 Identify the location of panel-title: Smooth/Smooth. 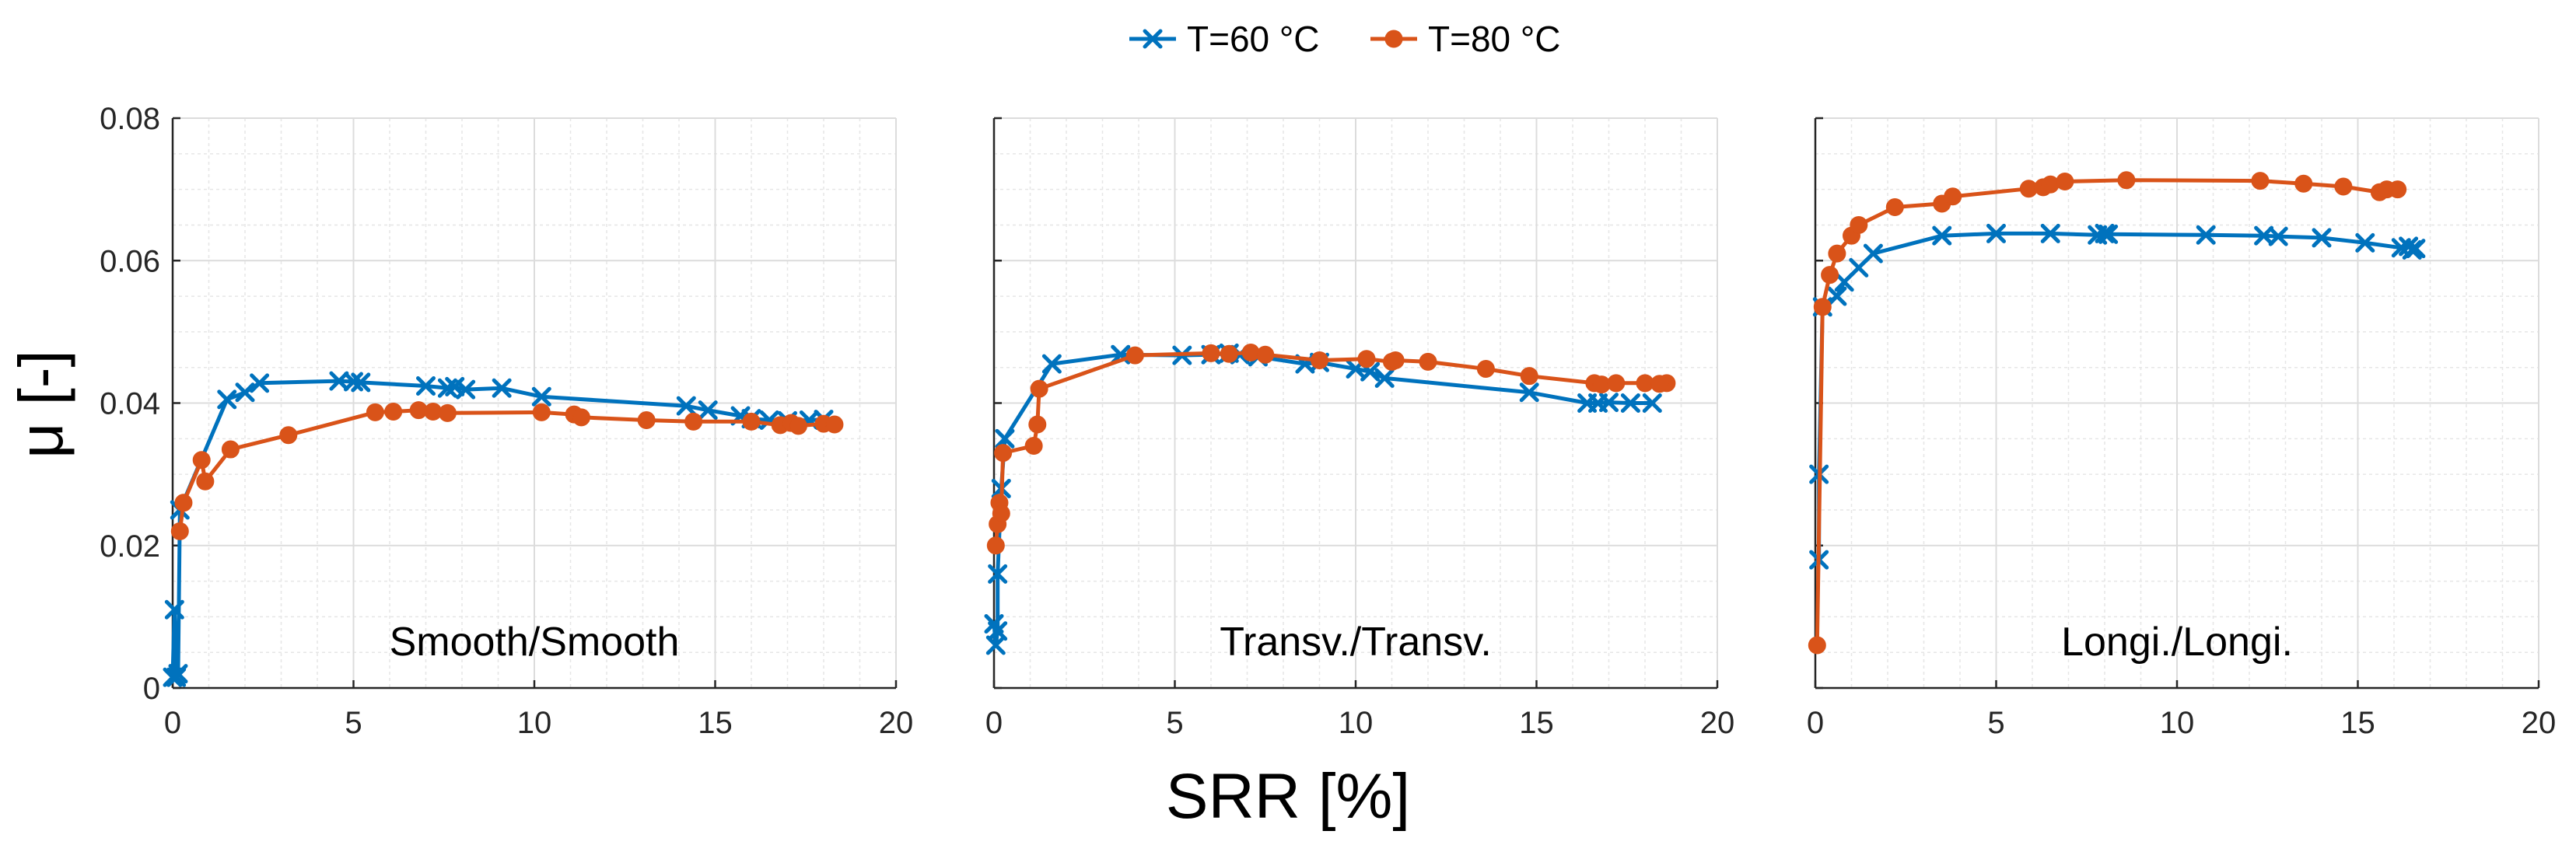
(535, 642).